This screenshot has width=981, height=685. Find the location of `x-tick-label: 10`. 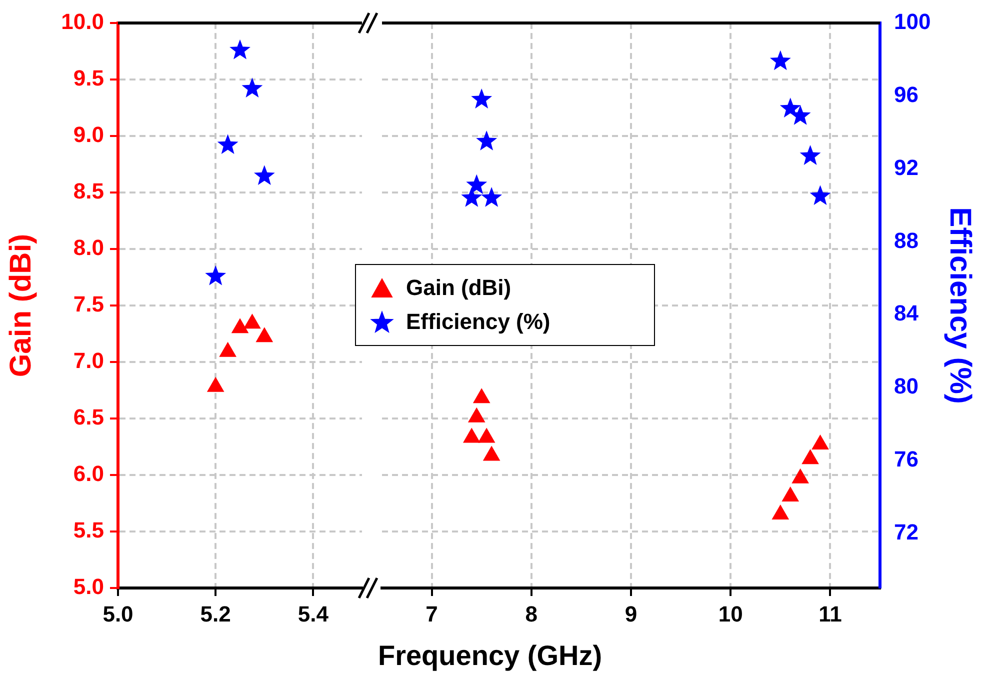

x-tick-label: 10 is located at coordinates (730, 613).